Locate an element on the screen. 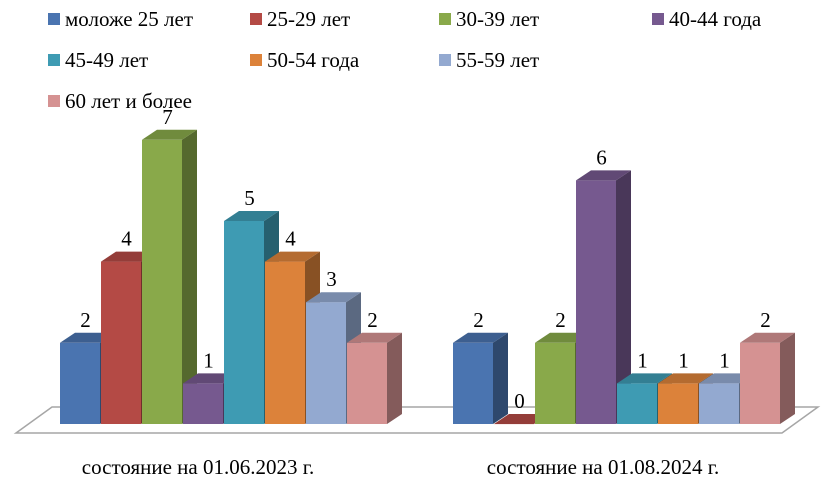 The height and width of the screenshot is (477, 821). legend-label: 30-39 лет is located at coordinates (498, 19).